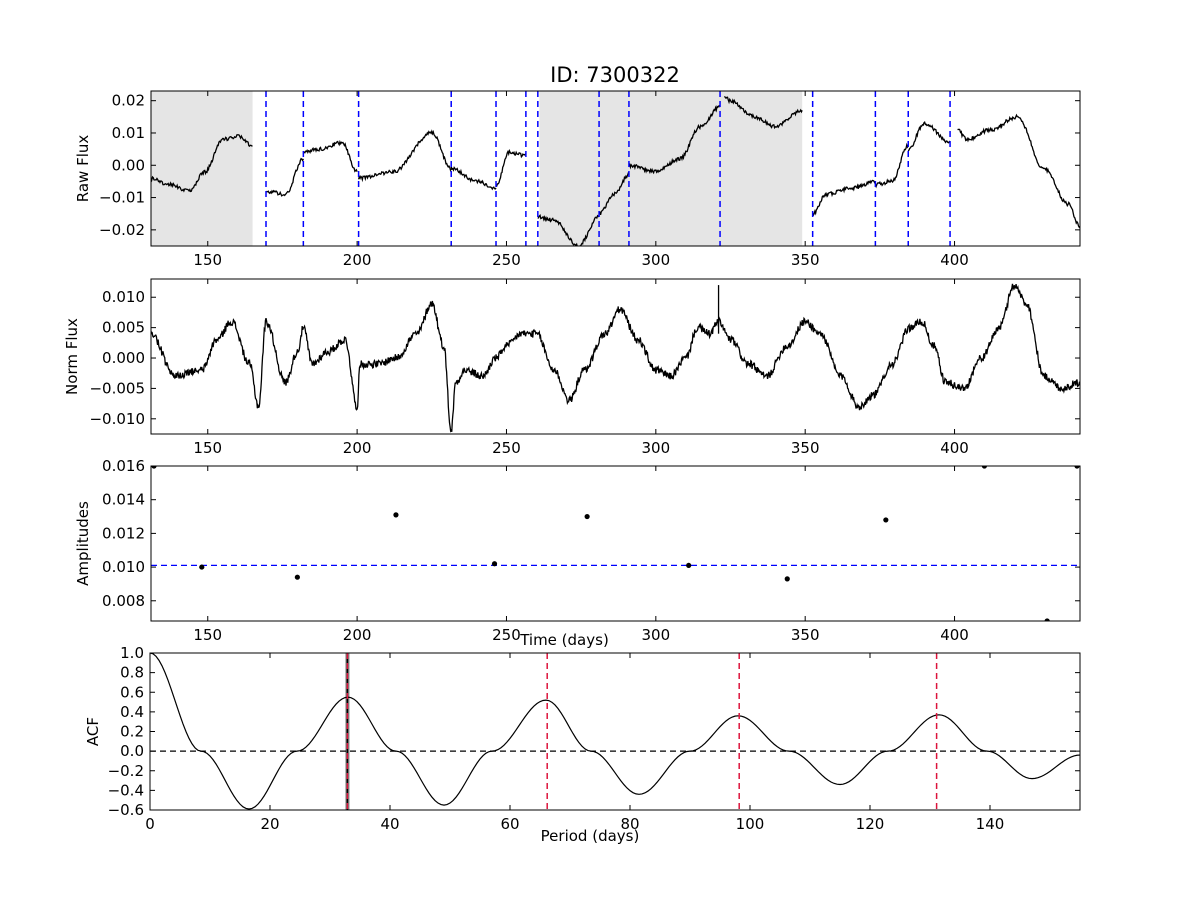 The height and width of the screenshot is (900, 1200). I want to click on raw-xtick-label: 150, so click(207, 260).